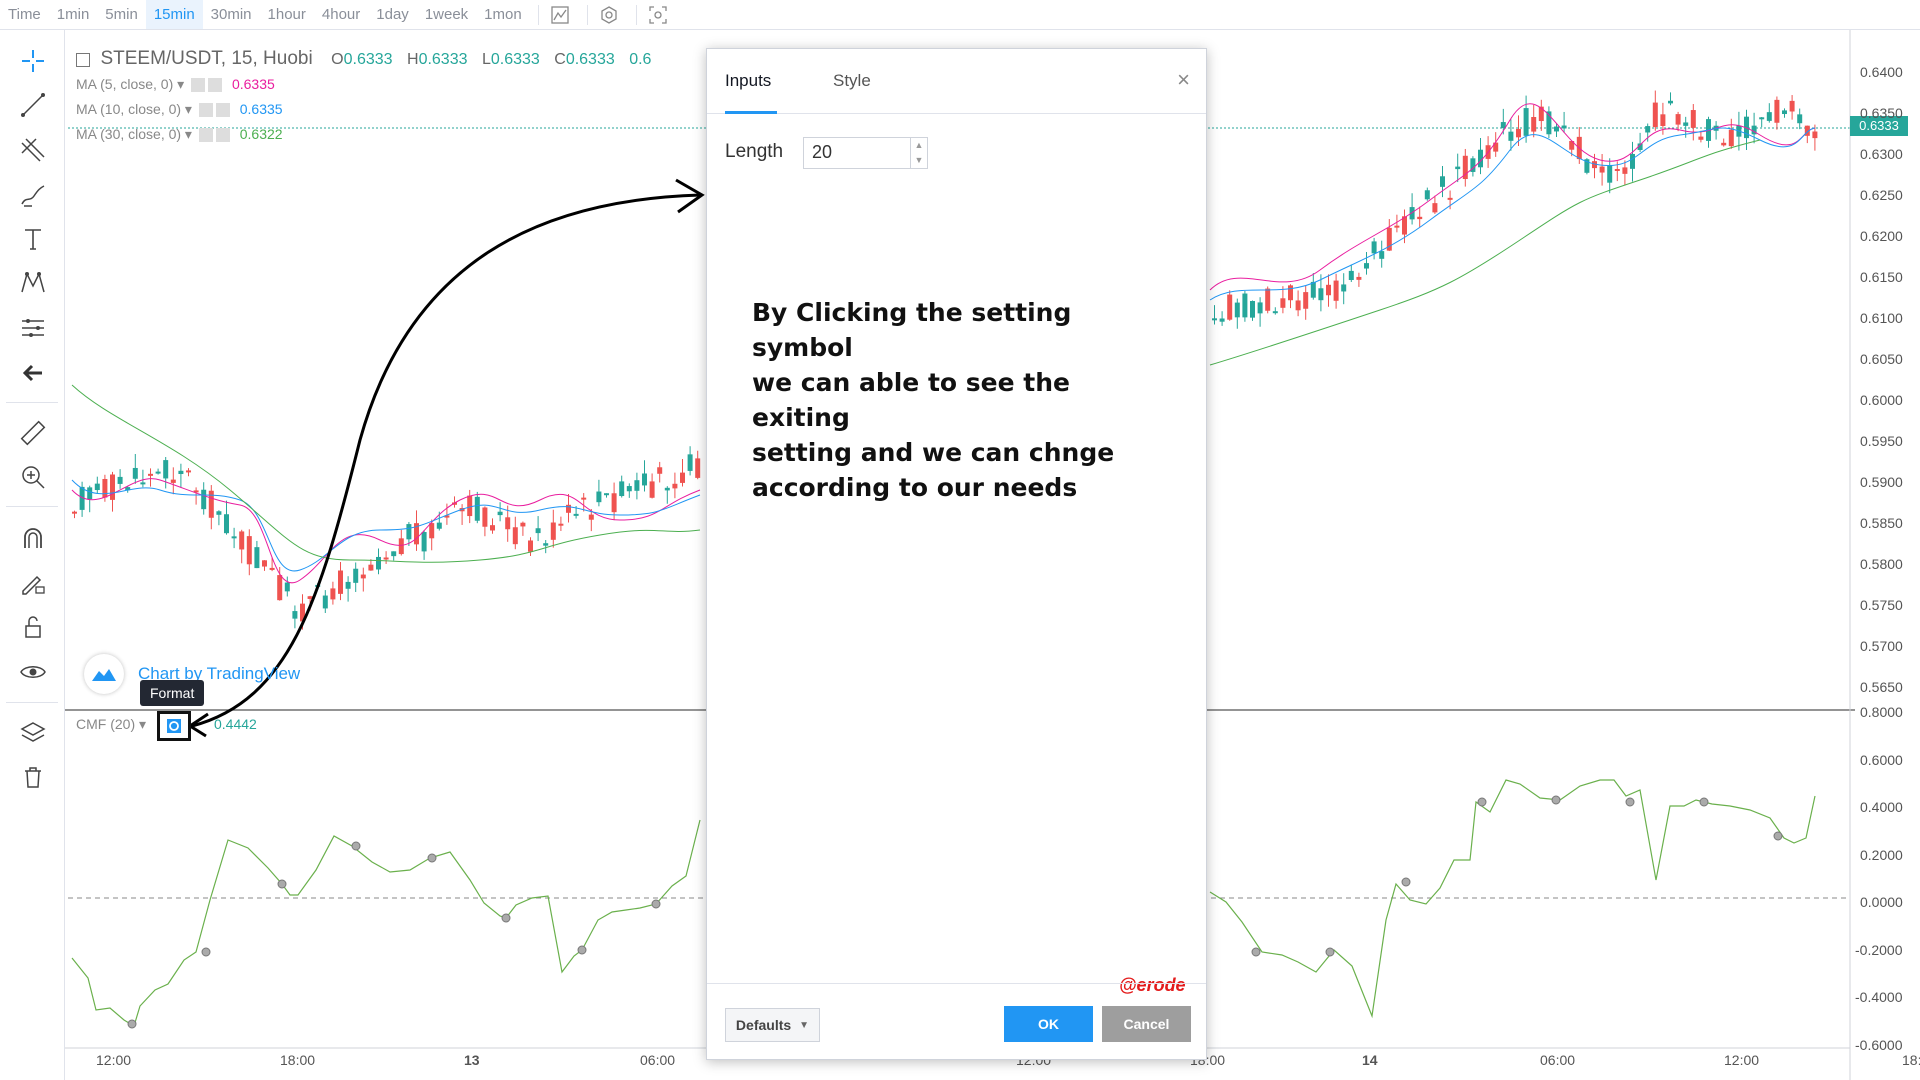 The height and width of the screenshot is (1080, 1920). I want to click on tf-5min: 5min, so click(121, 14).